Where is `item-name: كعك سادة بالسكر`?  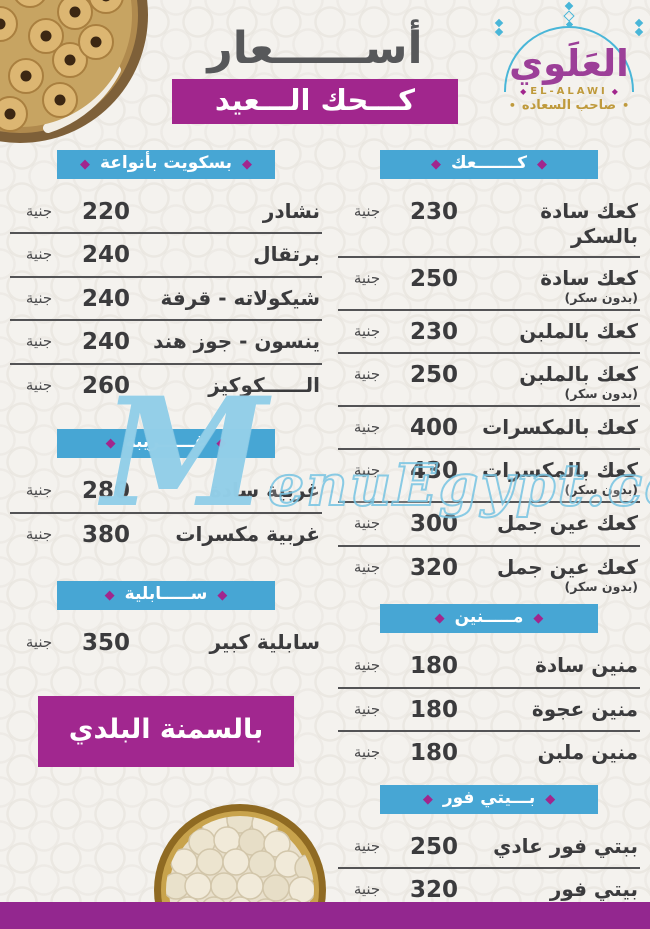
item-name: كعك سادة بالسكر is located at coordinates (589, 223).